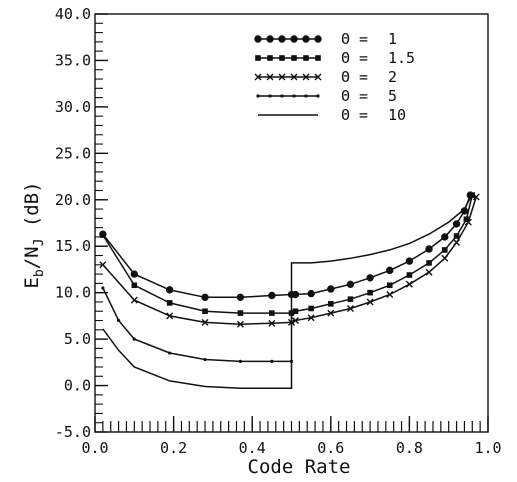 This screenshot has width=517, height=482. I want to click on y-axis: -5.0 0.0 5.0 10.0 15.0 20.0 25.0 30.0 35.0 40.0, so click(81, 223).